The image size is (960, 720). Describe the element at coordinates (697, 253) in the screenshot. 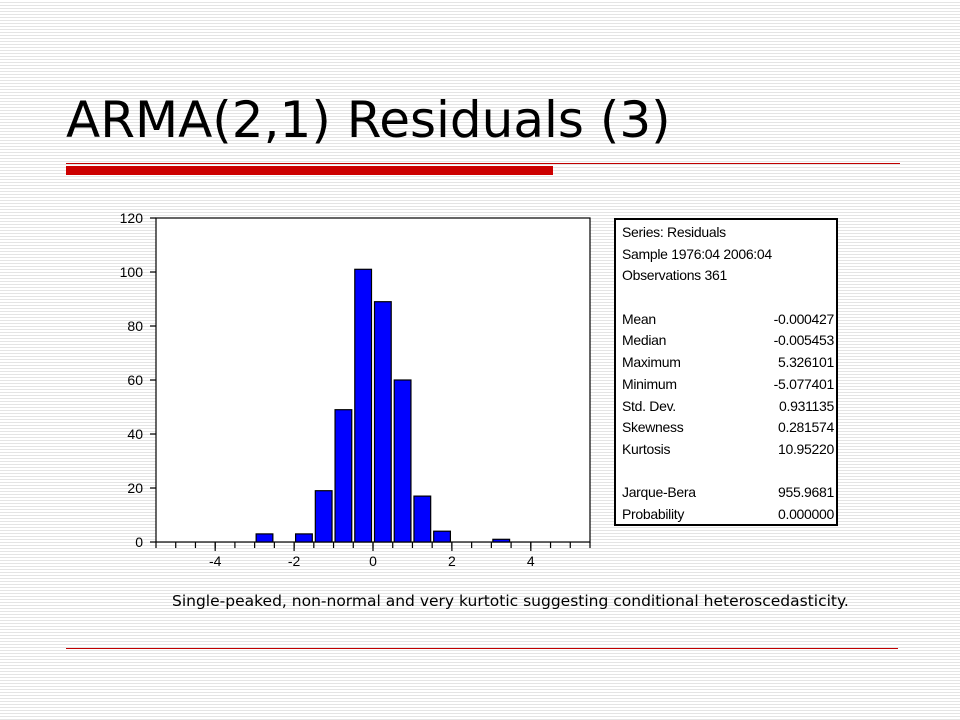

I see `stats-sample: Sample 1976:04 2006:04` at that location.